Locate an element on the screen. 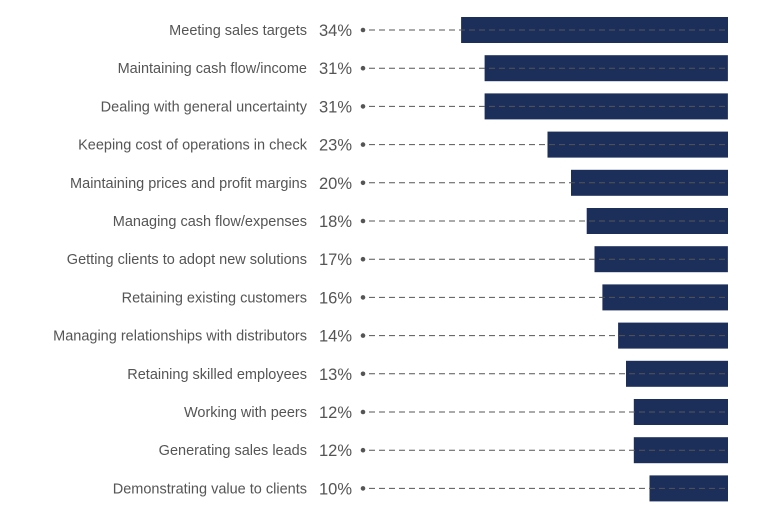  category-label: Dealing with general uncertainty is located at coordinates (204, 107).